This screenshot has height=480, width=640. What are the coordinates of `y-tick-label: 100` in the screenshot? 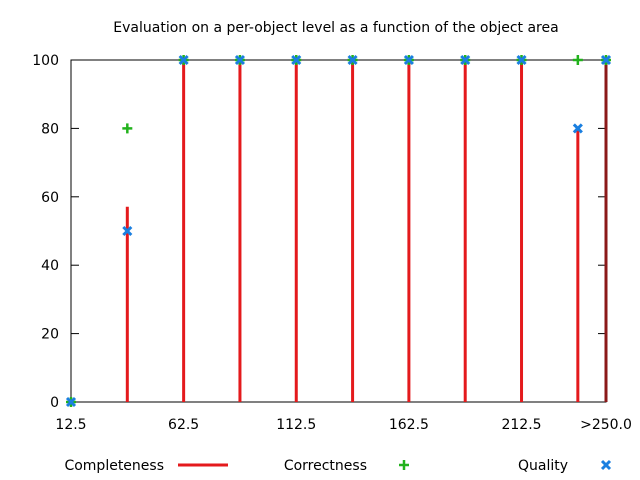 It's located at (45, 61).